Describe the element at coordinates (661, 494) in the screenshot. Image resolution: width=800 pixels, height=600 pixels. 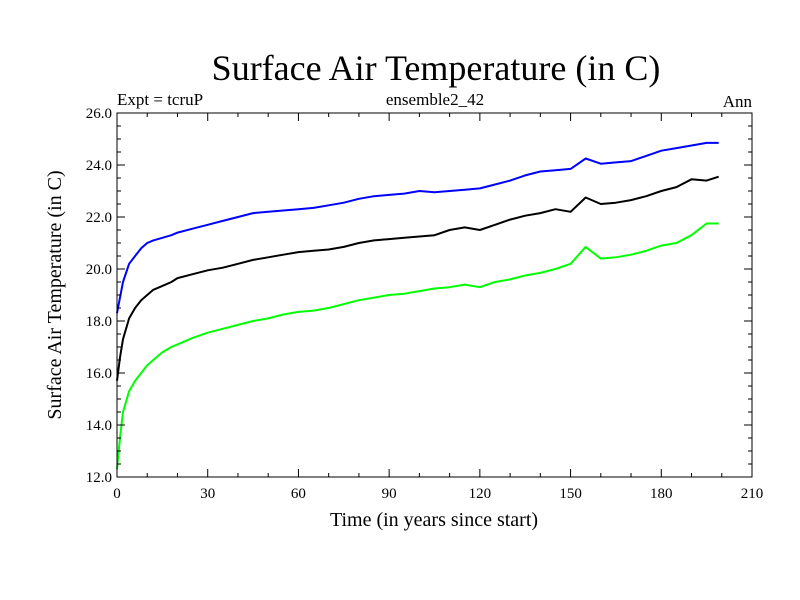
I see `x-tick-label: 180` at that location.